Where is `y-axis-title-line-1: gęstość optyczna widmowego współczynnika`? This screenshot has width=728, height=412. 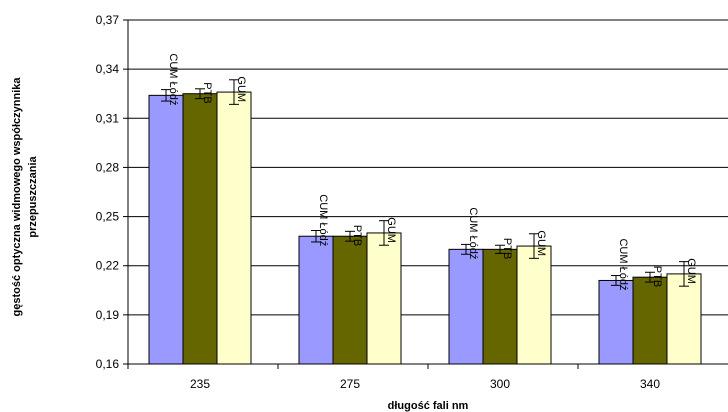
y-axis-title-line-1: gęstość optyczna widmowego współczynnika is located at coordinates (17, 197).